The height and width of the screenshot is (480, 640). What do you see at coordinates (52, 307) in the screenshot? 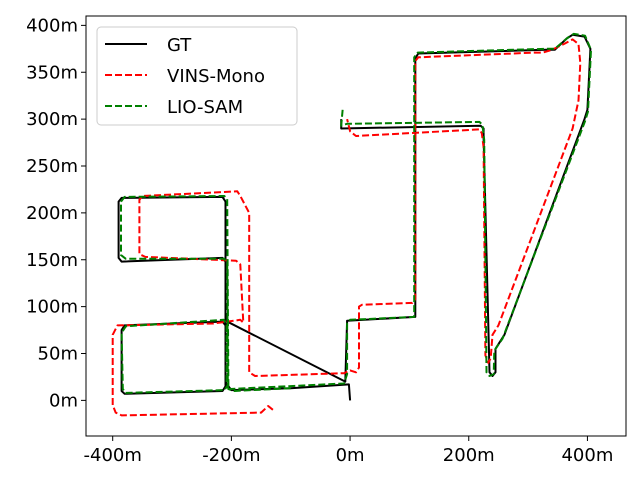
I see `y-tick-label: 100m` at bounding box center [52, 307].